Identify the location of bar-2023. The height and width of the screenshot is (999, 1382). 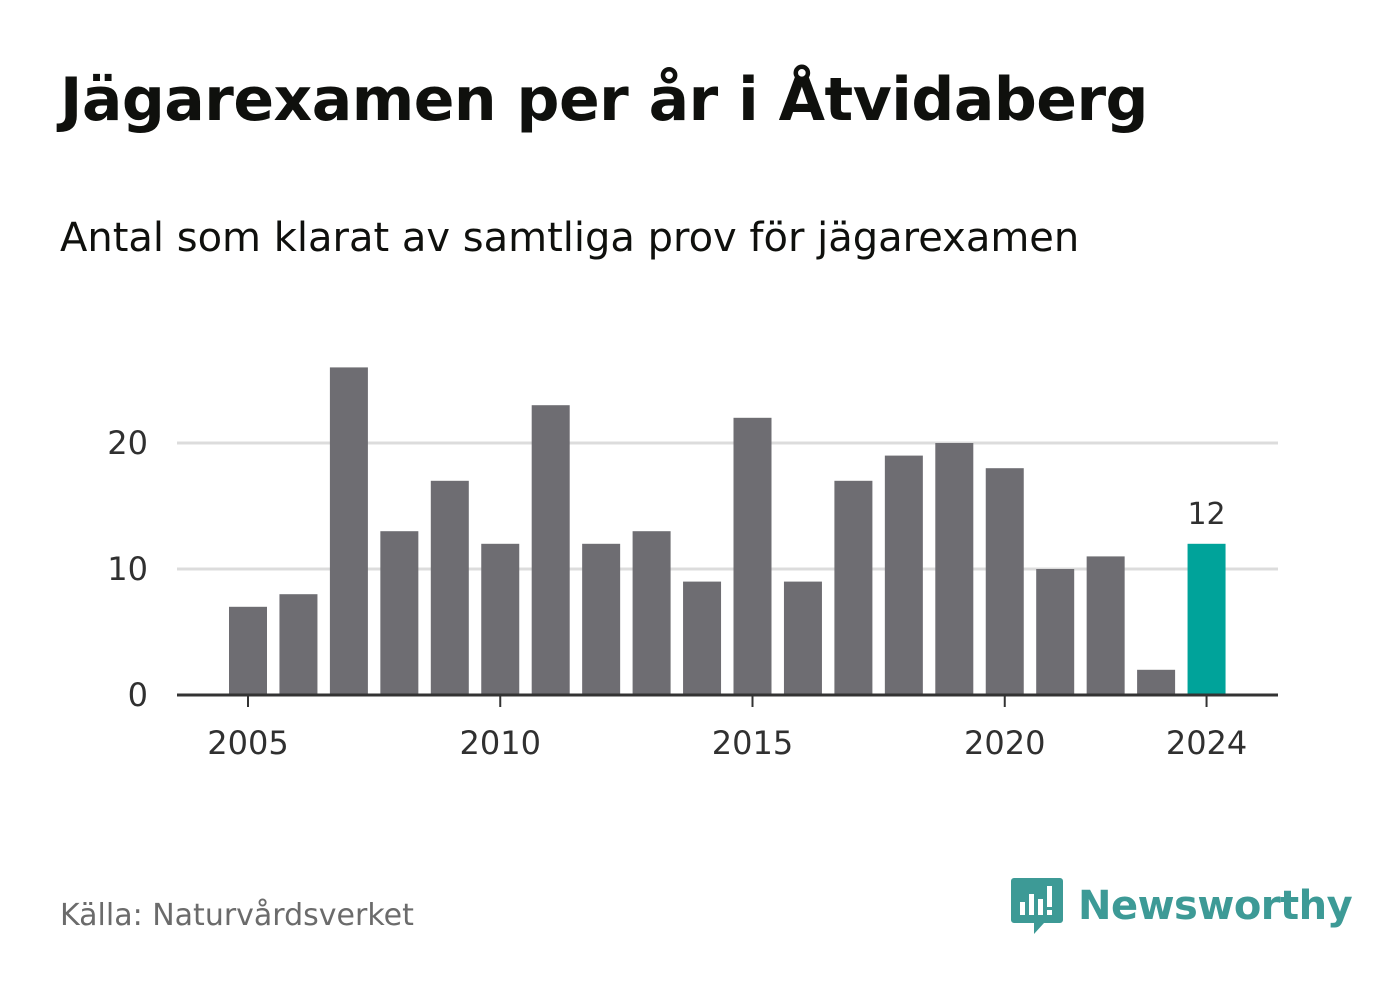
(1156, 682).